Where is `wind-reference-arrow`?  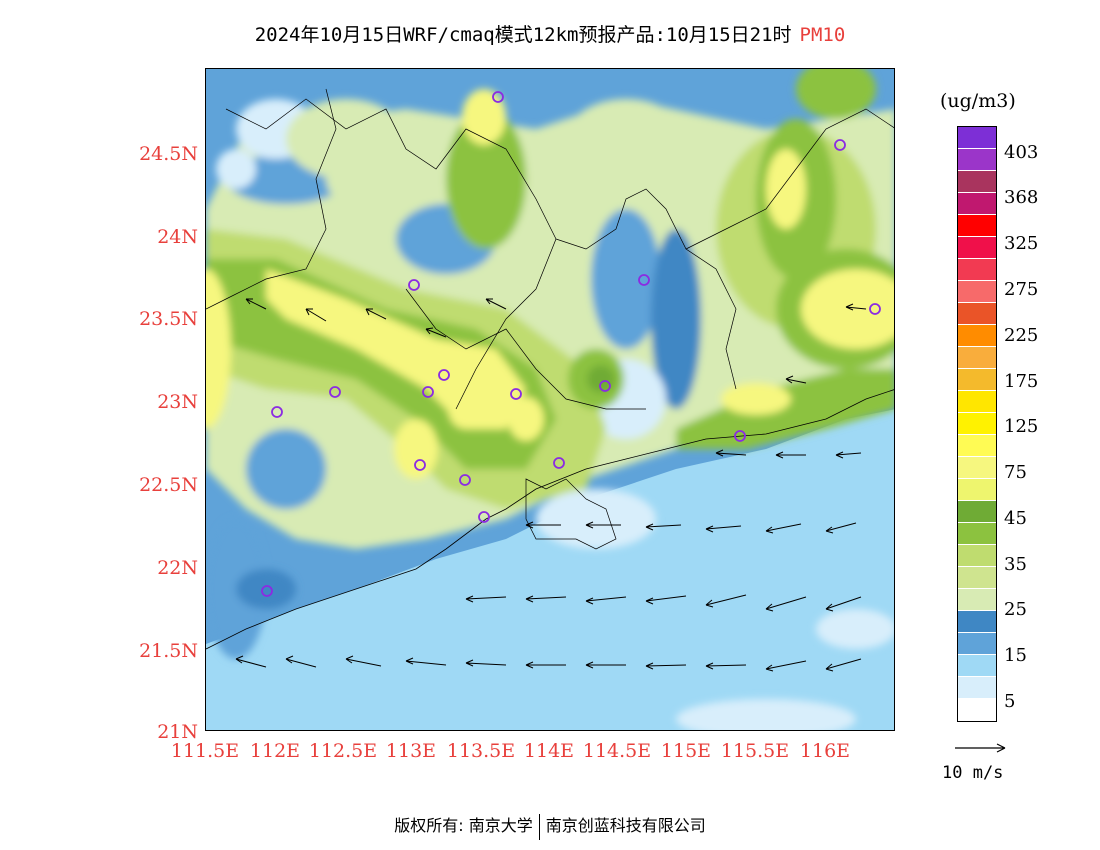
wind-reference-arrow is located at coordinates (980, 748).